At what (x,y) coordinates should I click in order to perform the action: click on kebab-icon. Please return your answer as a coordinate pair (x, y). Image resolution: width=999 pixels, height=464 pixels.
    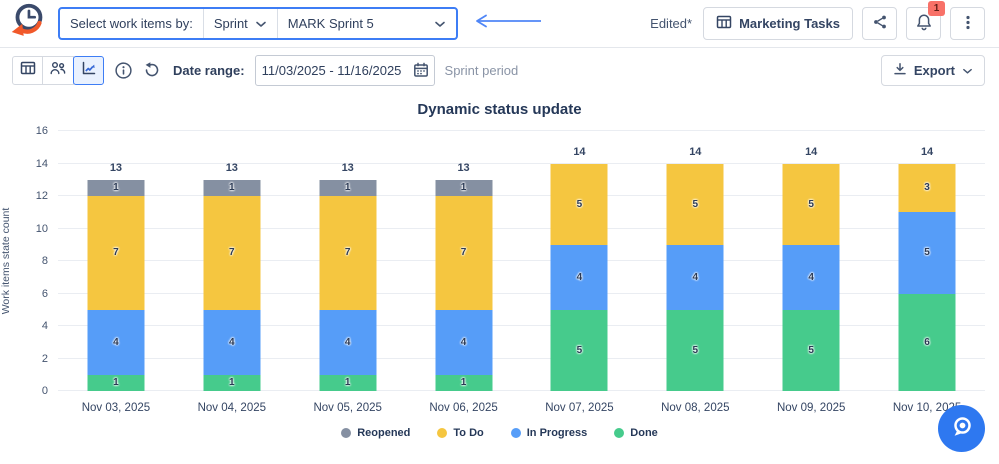
    Looking at the image, I should click on (968, 24).